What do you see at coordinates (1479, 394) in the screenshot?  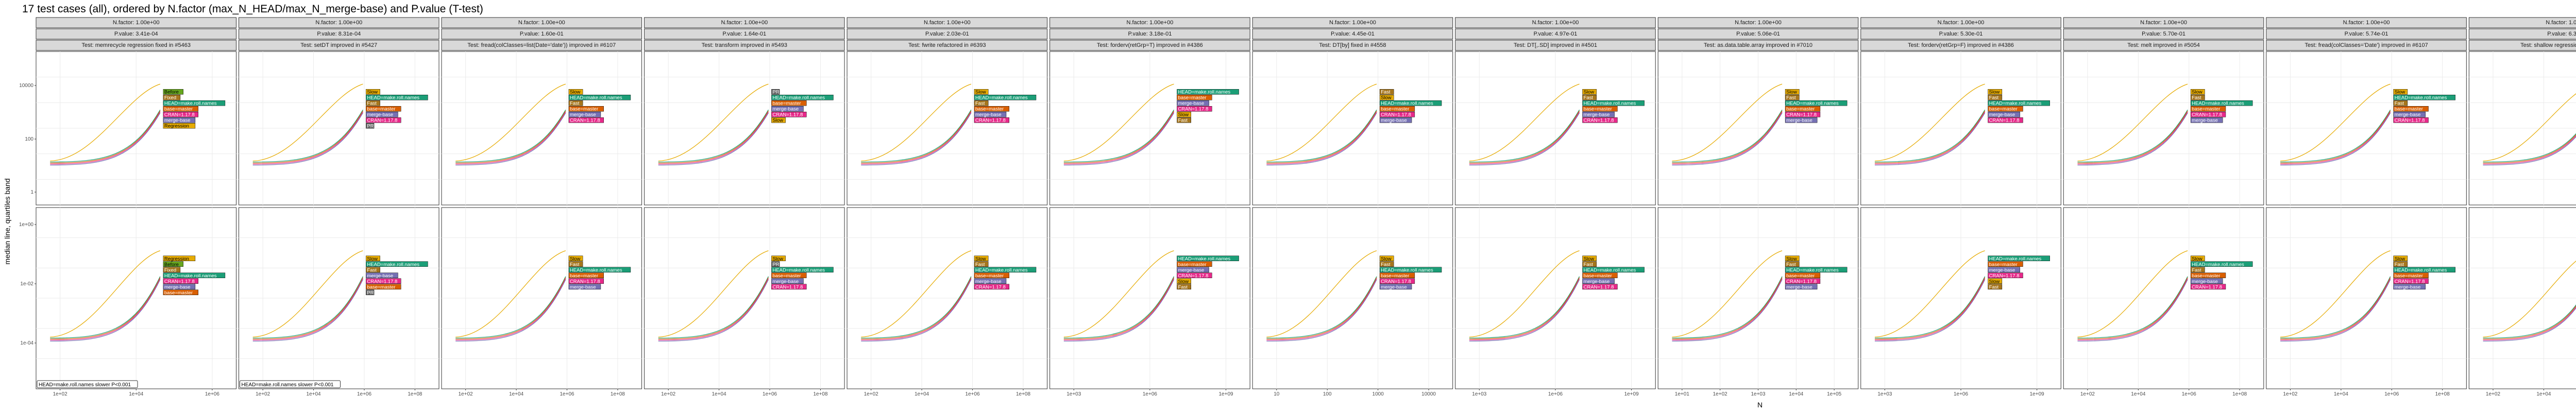 I see `x-tick-label: 1e+03` at bounding box center [1479, 394].